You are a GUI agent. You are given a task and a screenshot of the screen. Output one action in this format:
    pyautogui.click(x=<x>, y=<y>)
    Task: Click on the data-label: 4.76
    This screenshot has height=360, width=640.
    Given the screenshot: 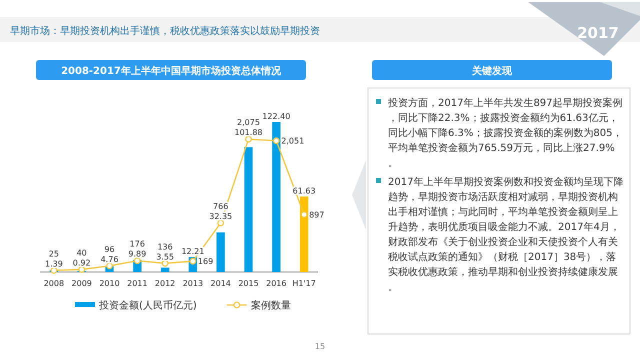 What is the action you would take?
    pyautogui.click(x=109, y=259)
    